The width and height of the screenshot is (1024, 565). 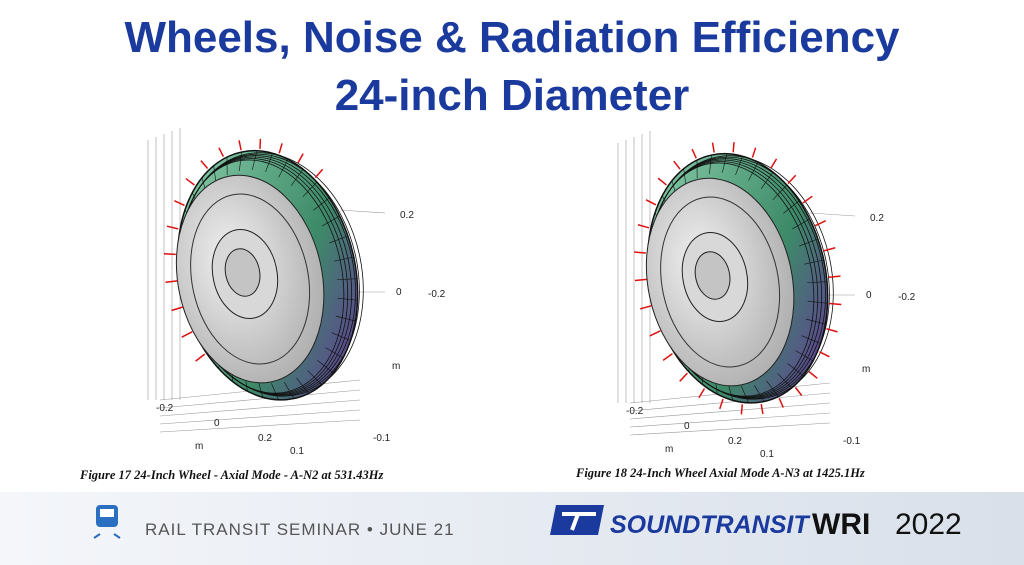 I want to click on train-icon, so click(x=107, y=522).